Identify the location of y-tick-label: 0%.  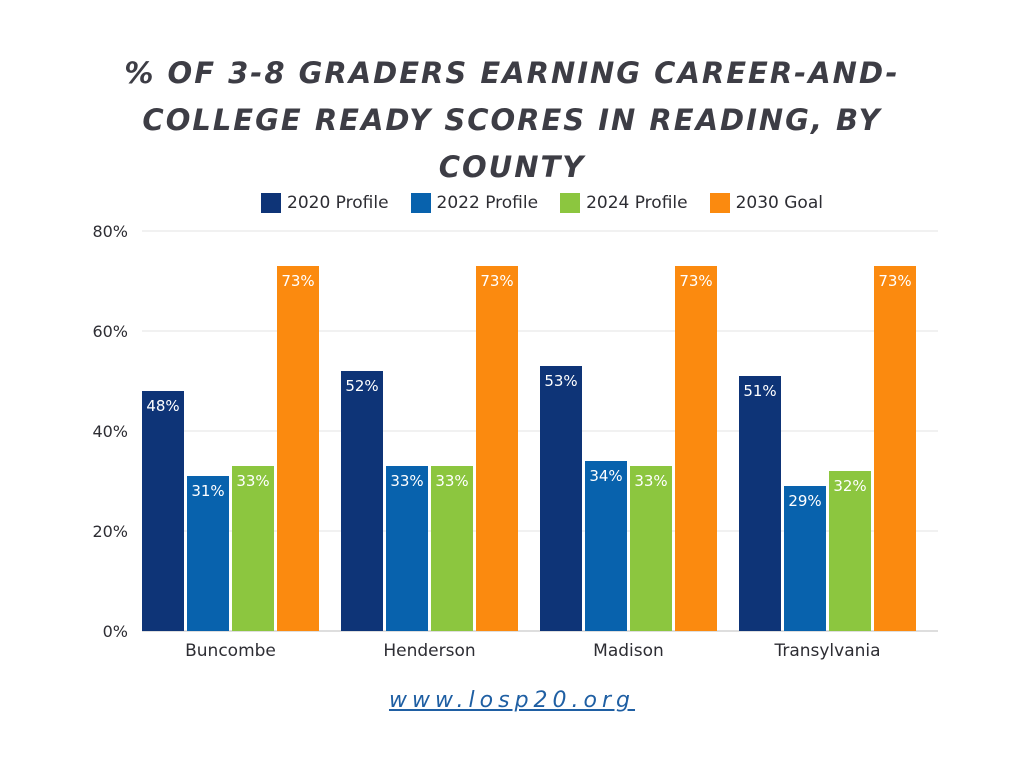
(115, 631).